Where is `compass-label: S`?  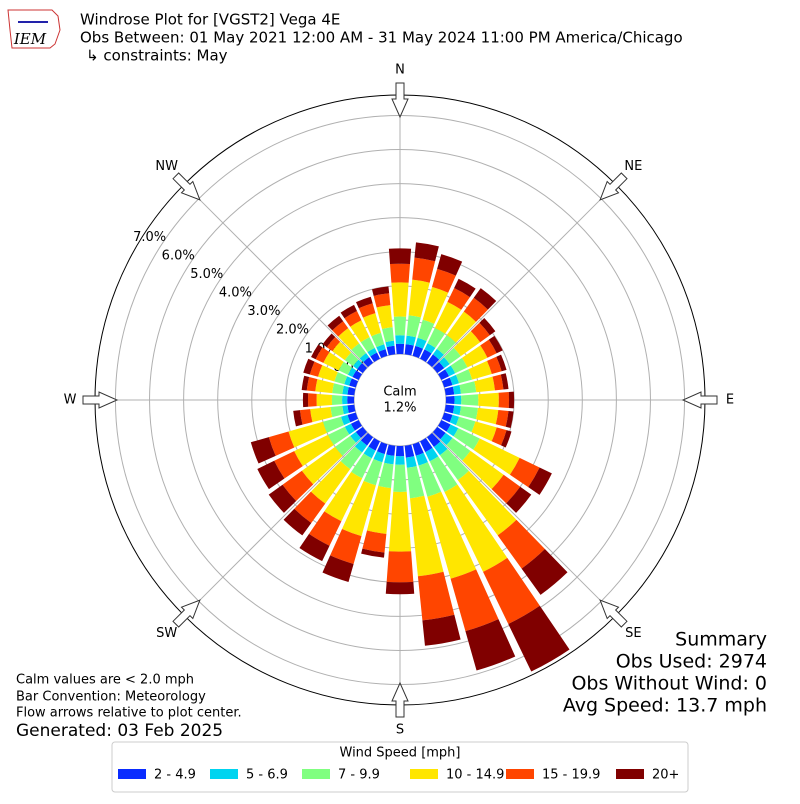 compass-label: S is located at coordinates (400, 730).